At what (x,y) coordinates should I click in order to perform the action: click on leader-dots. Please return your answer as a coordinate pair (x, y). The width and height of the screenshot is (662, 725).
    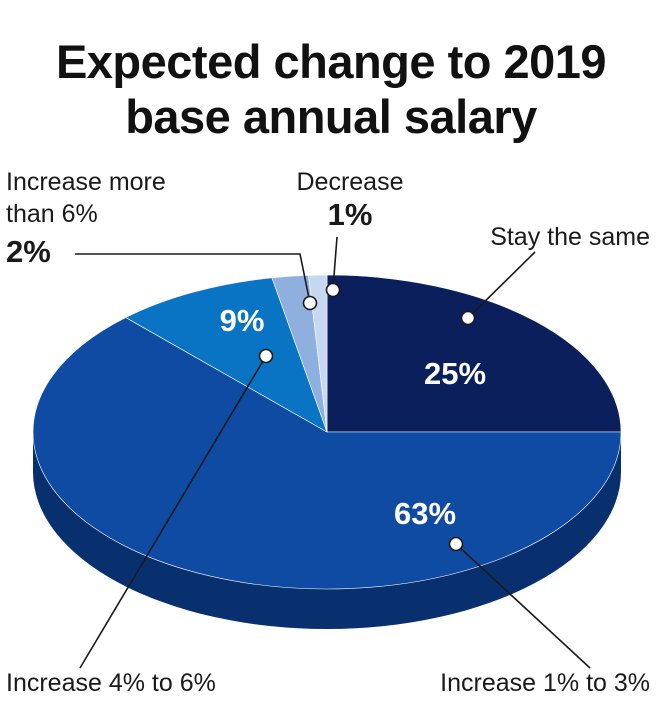
    Looking at the image, I should click on (367, 417).